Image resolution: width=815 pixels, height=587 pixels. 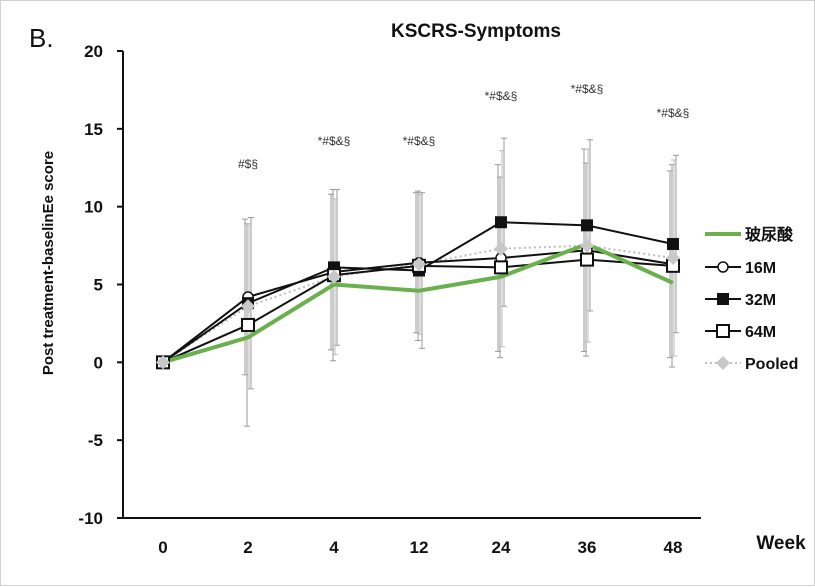 What do you see at coordinates (723, 363) in the screenshot?
I see `legend-marker-Pooled` at bounding box center [723, 363].